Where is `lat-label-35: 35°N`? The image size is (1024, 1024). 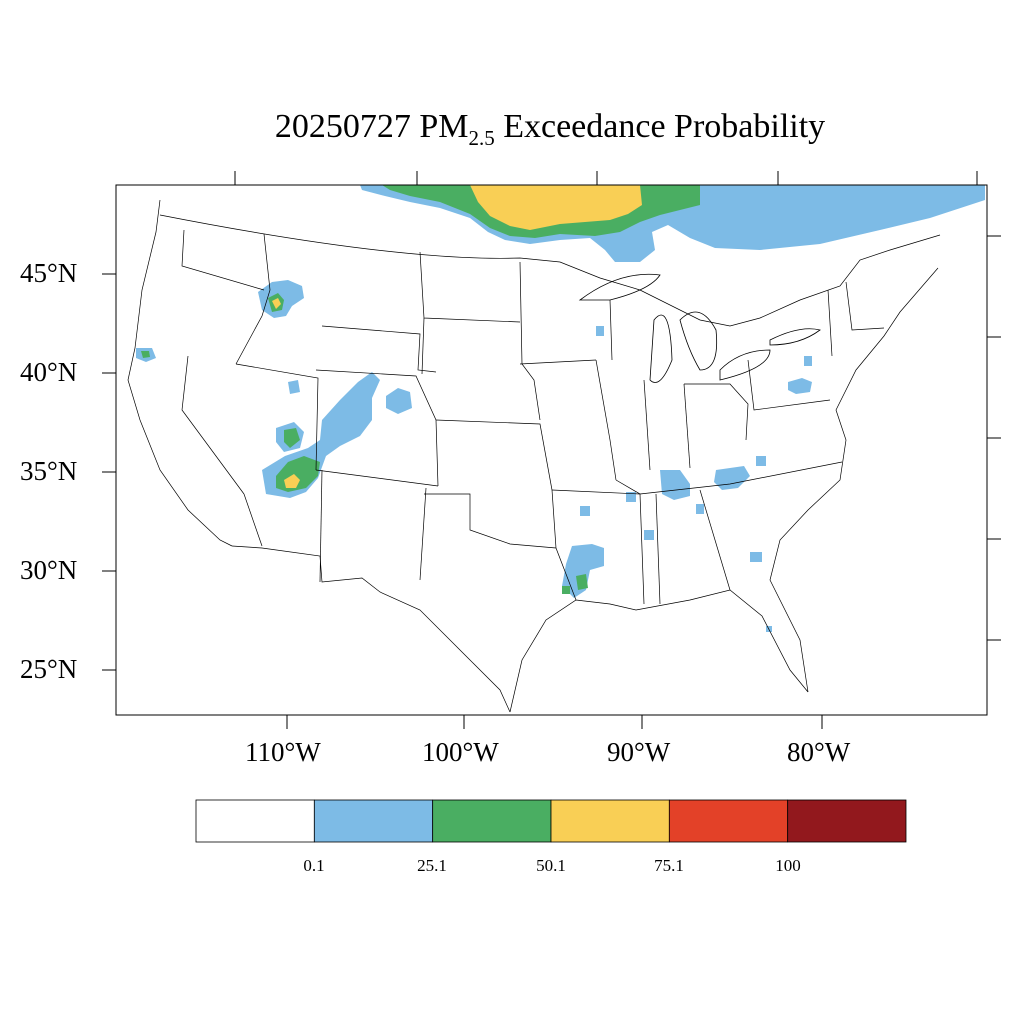
lat-label-35: 35°N is located at coordinates (49, 471).